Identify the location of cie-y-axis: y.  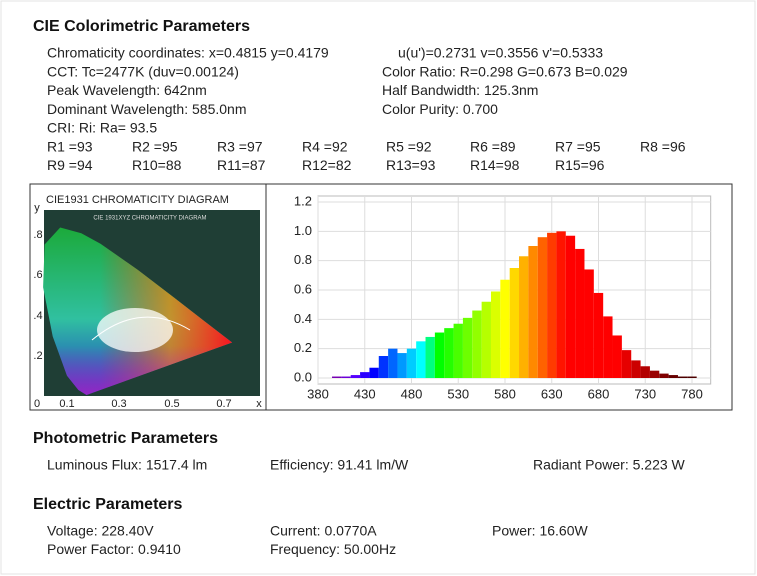
(37, 208).